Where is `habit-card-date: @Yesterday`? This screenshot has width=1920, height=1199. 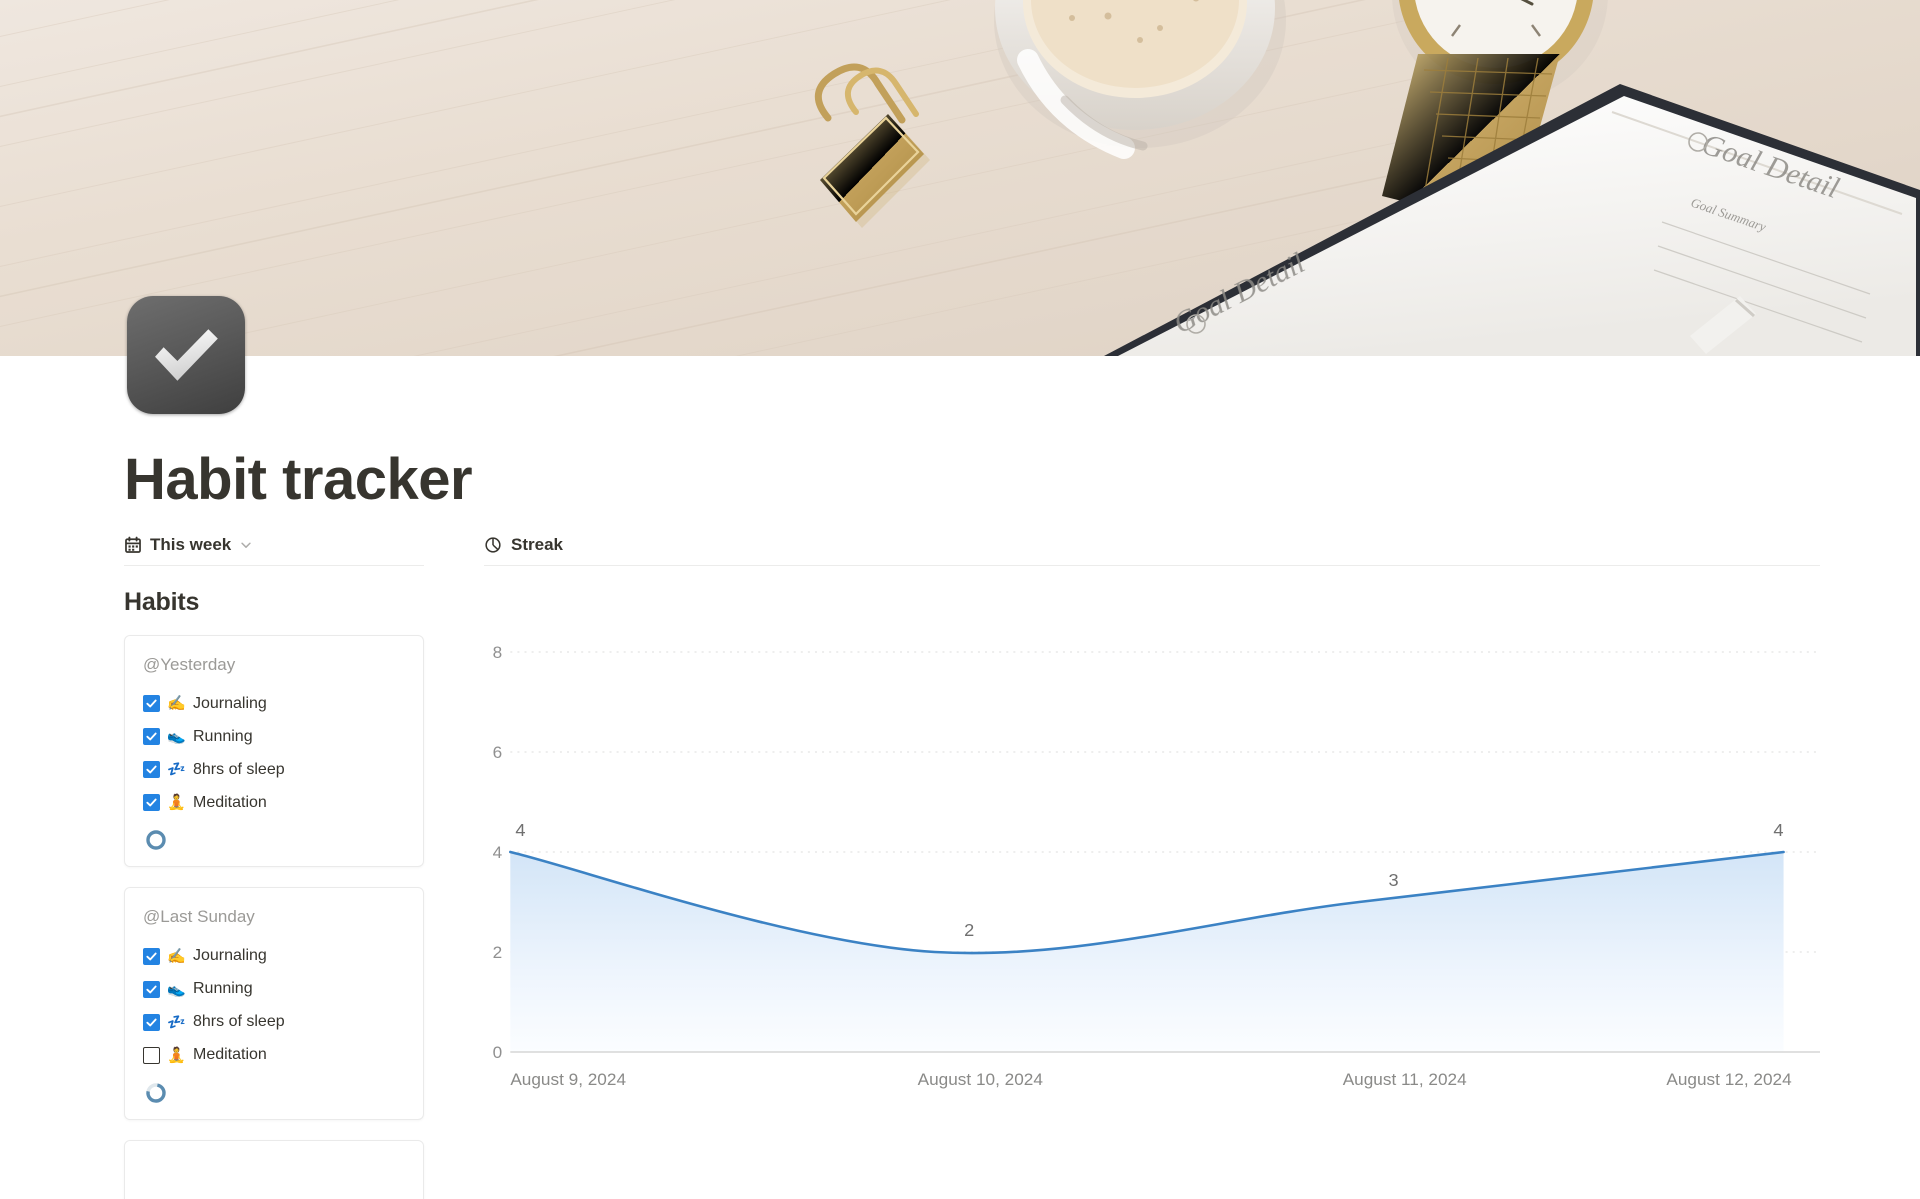
habit-card-date: @Yesterday is located at coordinates (189, 664).